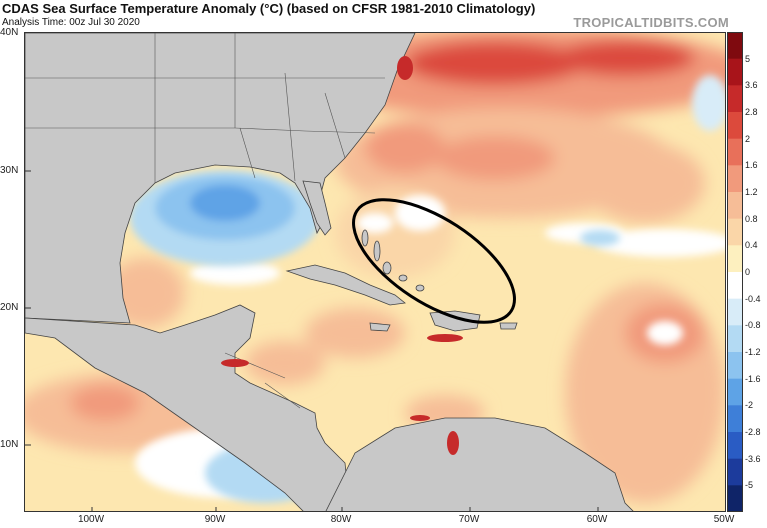  What do you see at coordinates (215, 519) in the screenshot?
I see `lon-label-90w: 90W` at bounding box center [215, 519].